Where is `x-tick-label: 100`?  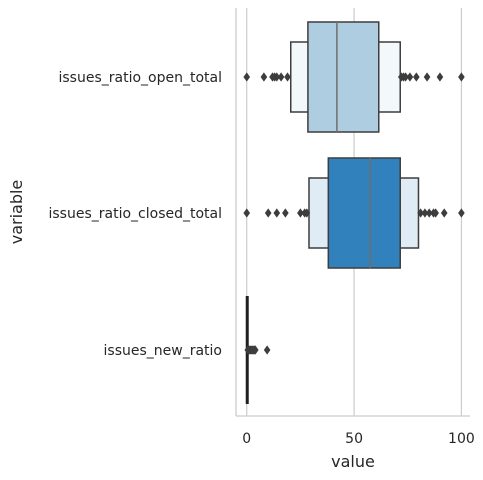 x-tick-label: 100 is located at coordinates (461, 439).